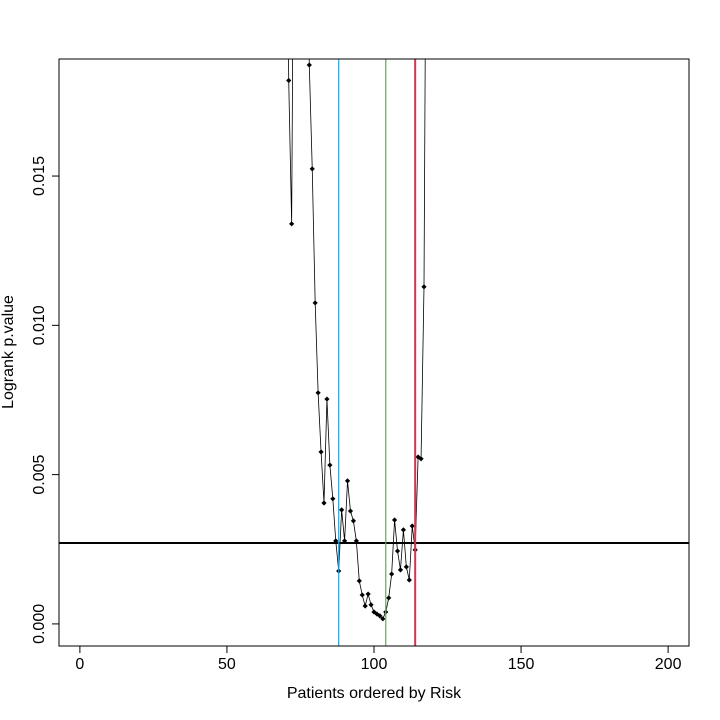 The width and height of the screenshot is (720, 720). Describe the element at coordinates (79, 664) in the screenshot. I see `x-tick-label: 0` at that location.